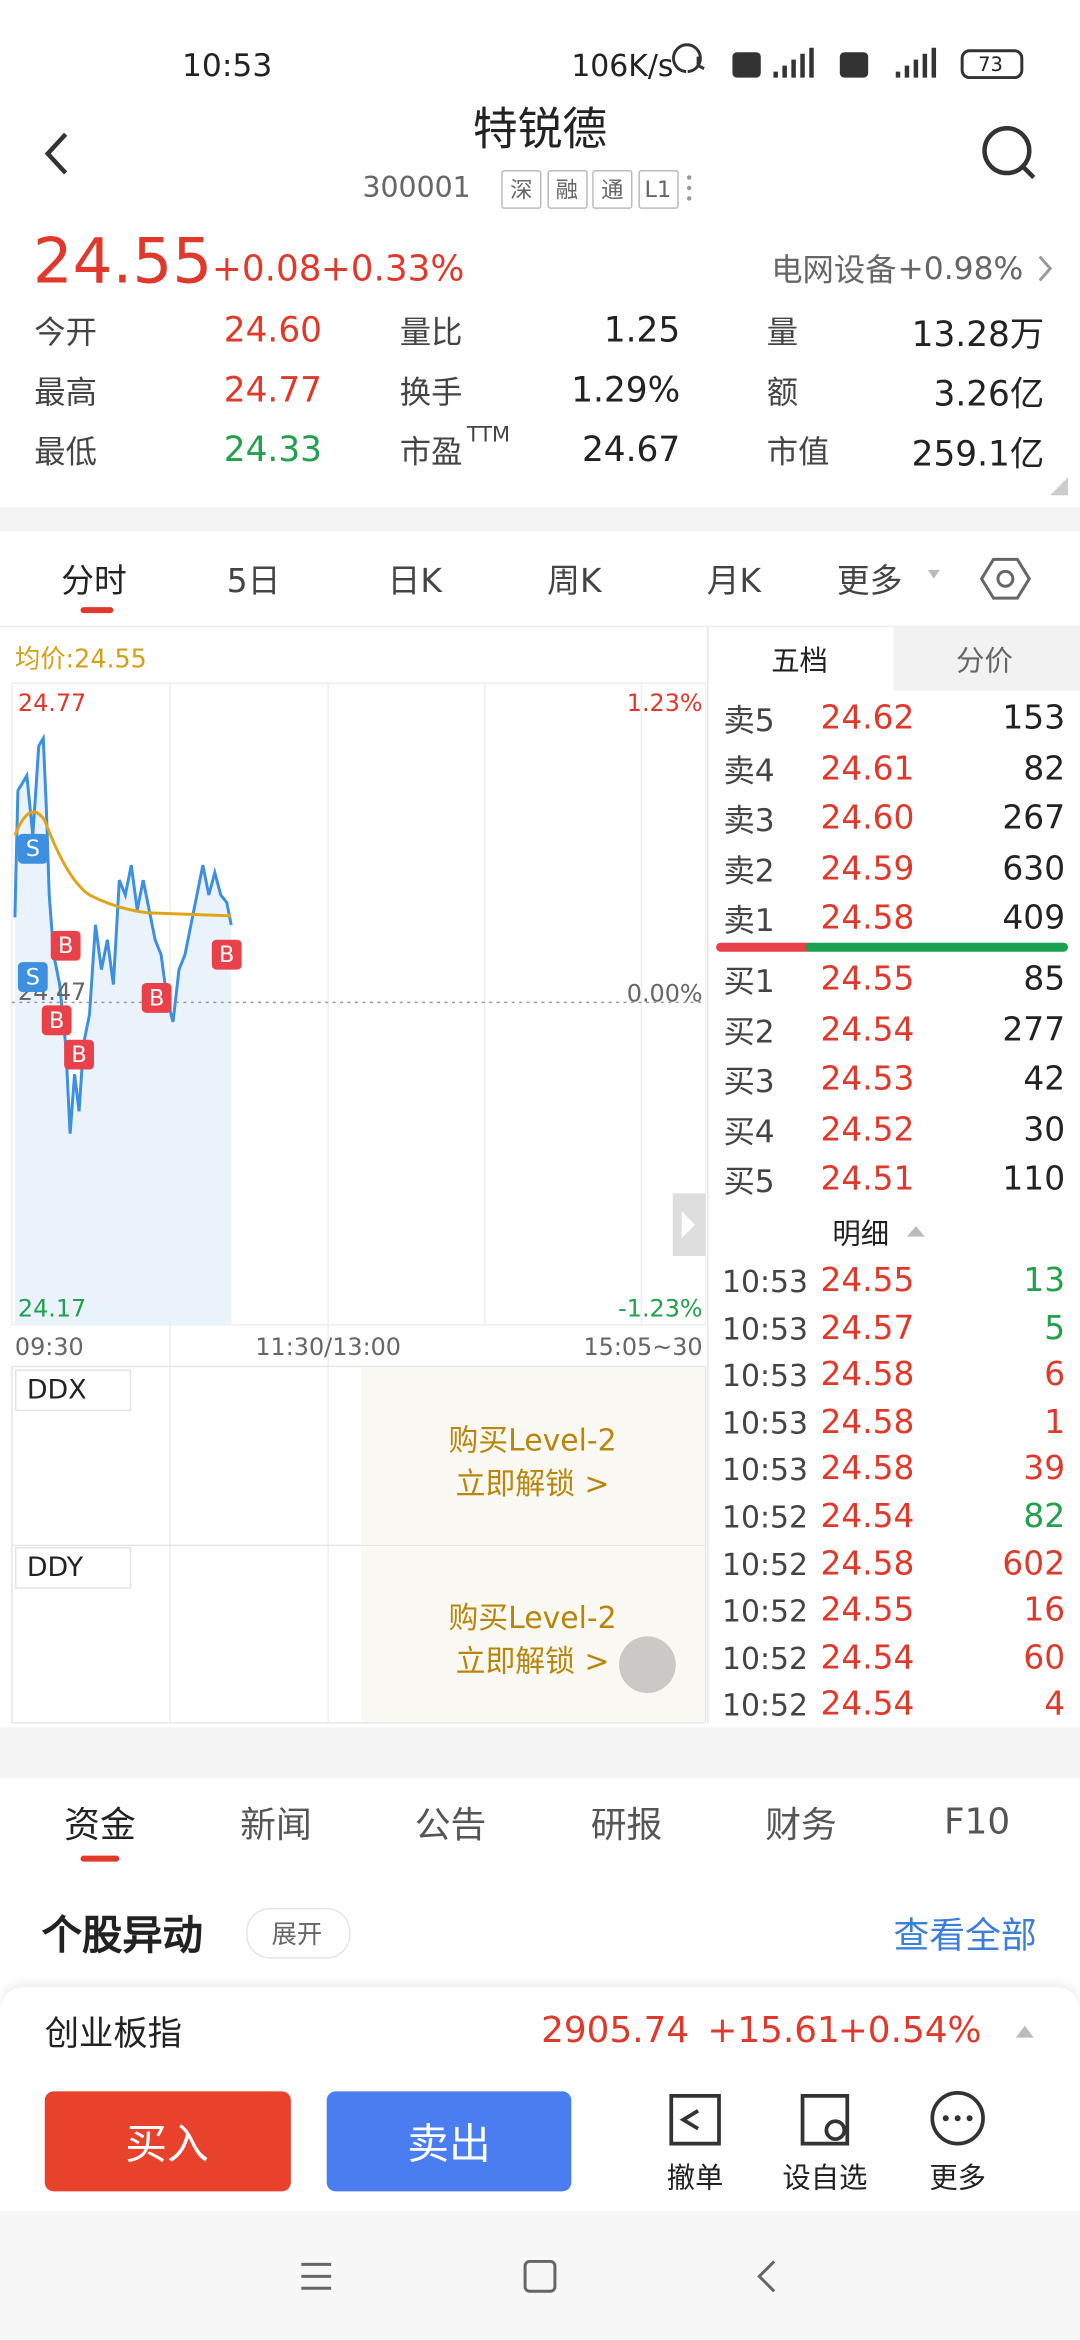 This screenshot has width=1080, height=2340. What do you see at coordinates (647, 1665) in the screenshot?
I see `fullscreen-button` at bounding box center [647, 1665].